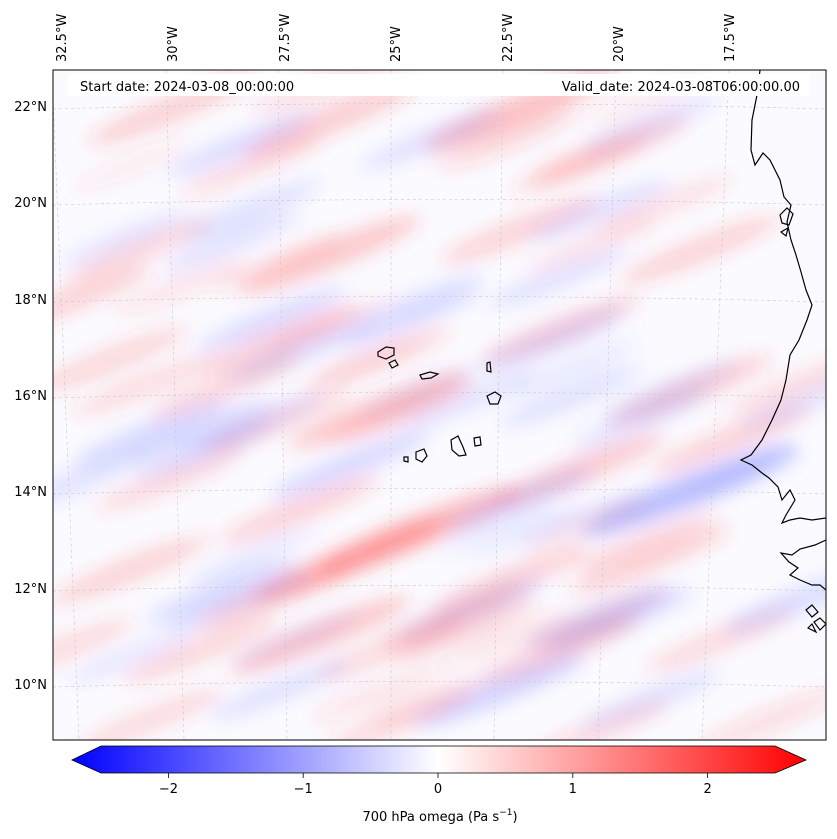 The width and height of the screenshot is (837, 839). What do you see at coordinates (30, 492) in the screenshot?
I see `lat-tick-label: 14°N` at bounding box center [30, 492].